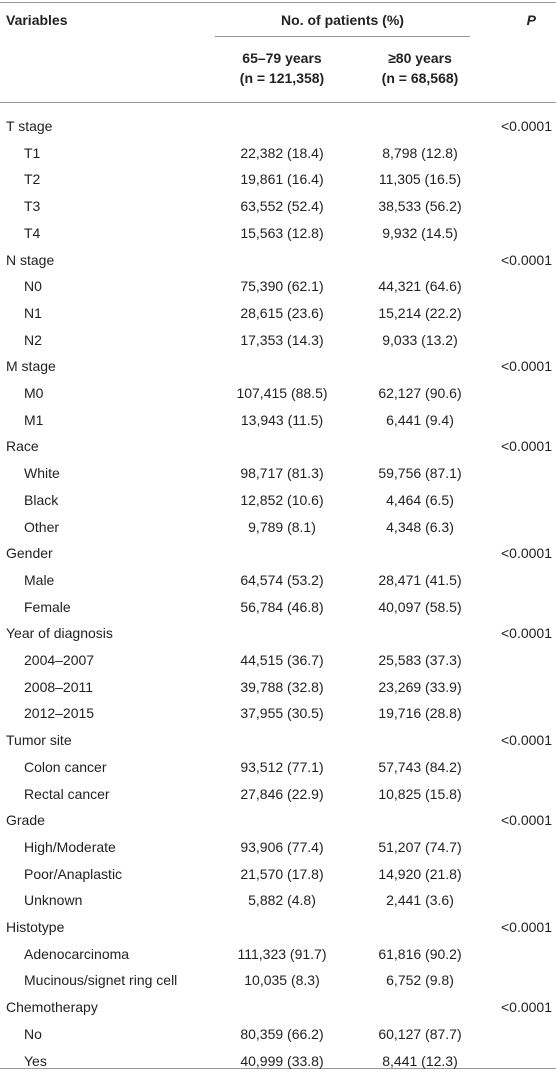  What do you see at coordinates (282, 78) in the screenshot?
I see `group-n: (n = 121,358)` at bounding box center [282, 78].